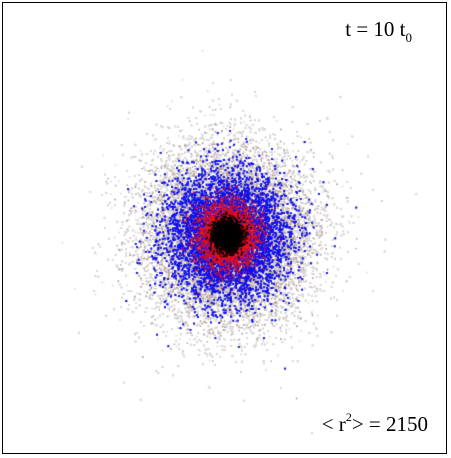  I want to click on time-label-text: t = 10 t, so click(375, 29).